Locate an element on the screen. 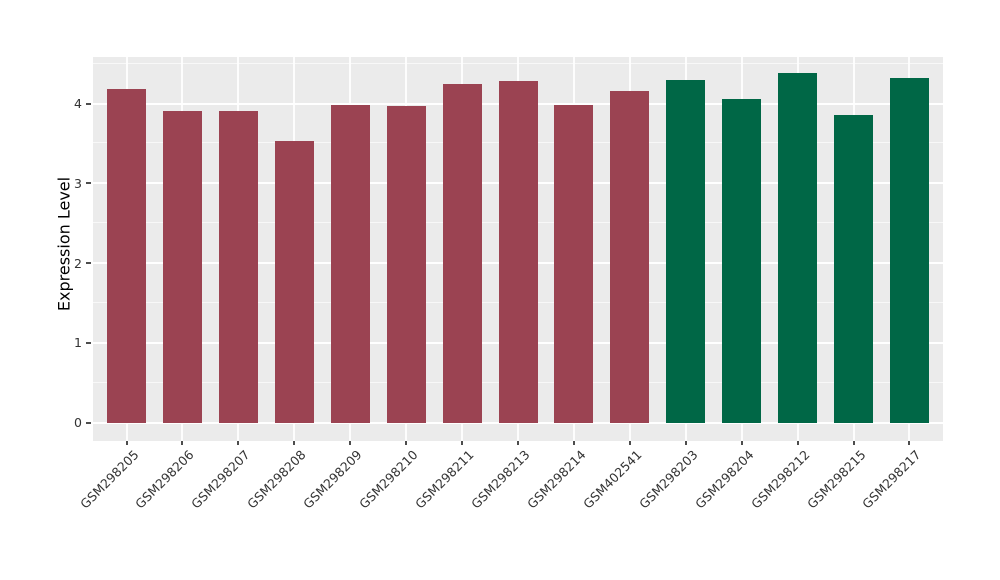 The image size is (1000, 580). minor-gridline is located at coordinates (518, 63).